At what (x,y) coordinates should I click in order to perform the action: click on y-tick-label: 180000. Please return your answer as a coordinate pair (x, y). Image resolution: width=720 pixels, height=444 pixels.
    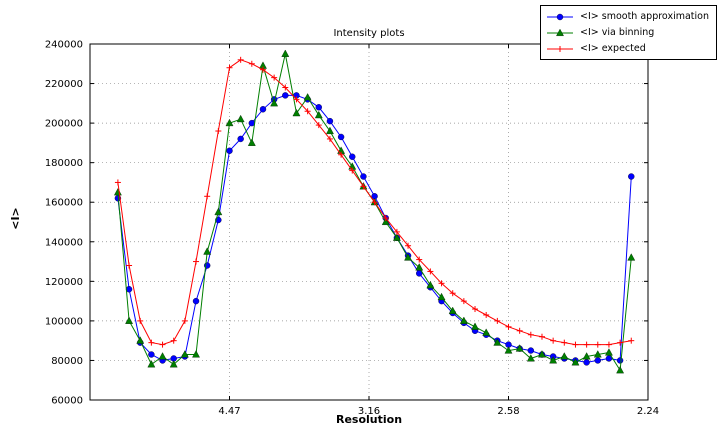
    Looking at the image, I should click on (64, 163).